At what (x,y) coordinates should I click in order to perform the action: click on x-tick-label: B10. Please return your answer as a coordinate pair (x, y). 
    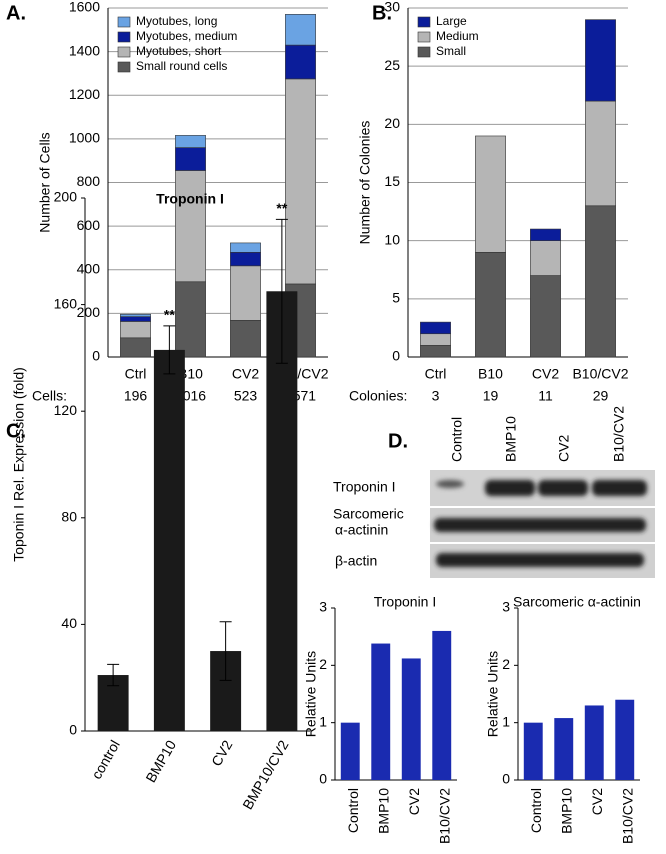
    Looking at the image, I should click on (490, 374).